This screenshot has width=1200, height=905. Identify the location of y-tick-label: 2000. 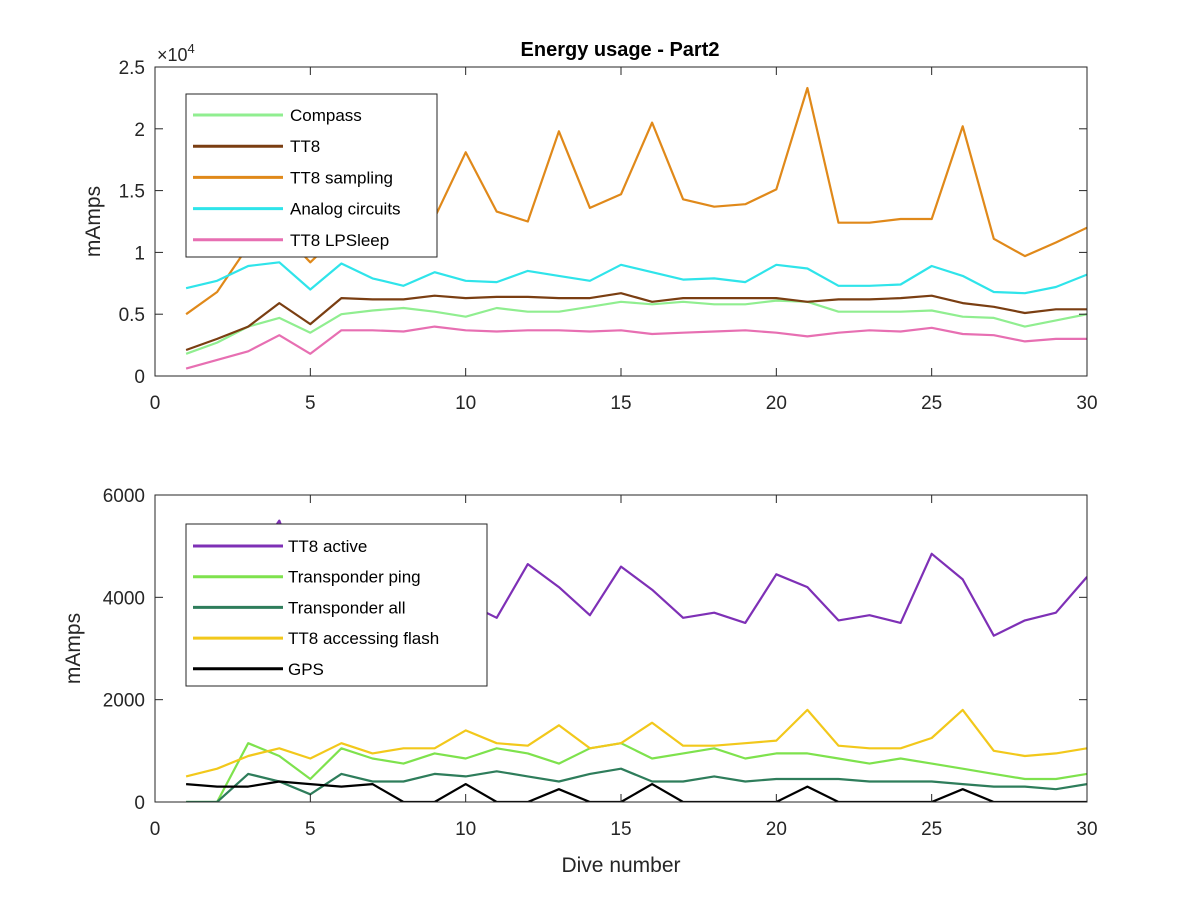
(124, 701).